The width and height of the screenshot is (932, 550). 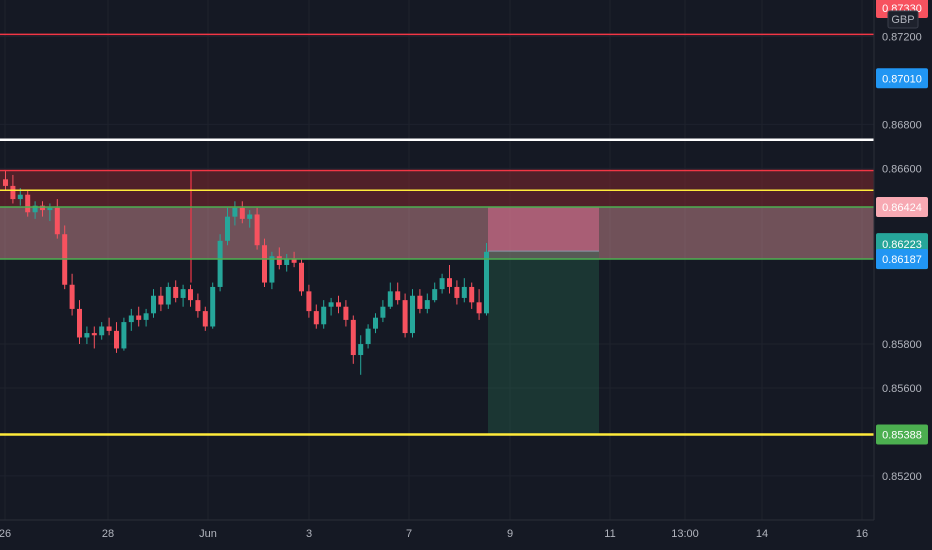 What do you see at coordinates (309, 534) in the screenshot?
I see `time-tick-label: 3` at bounding box center [309, 534].